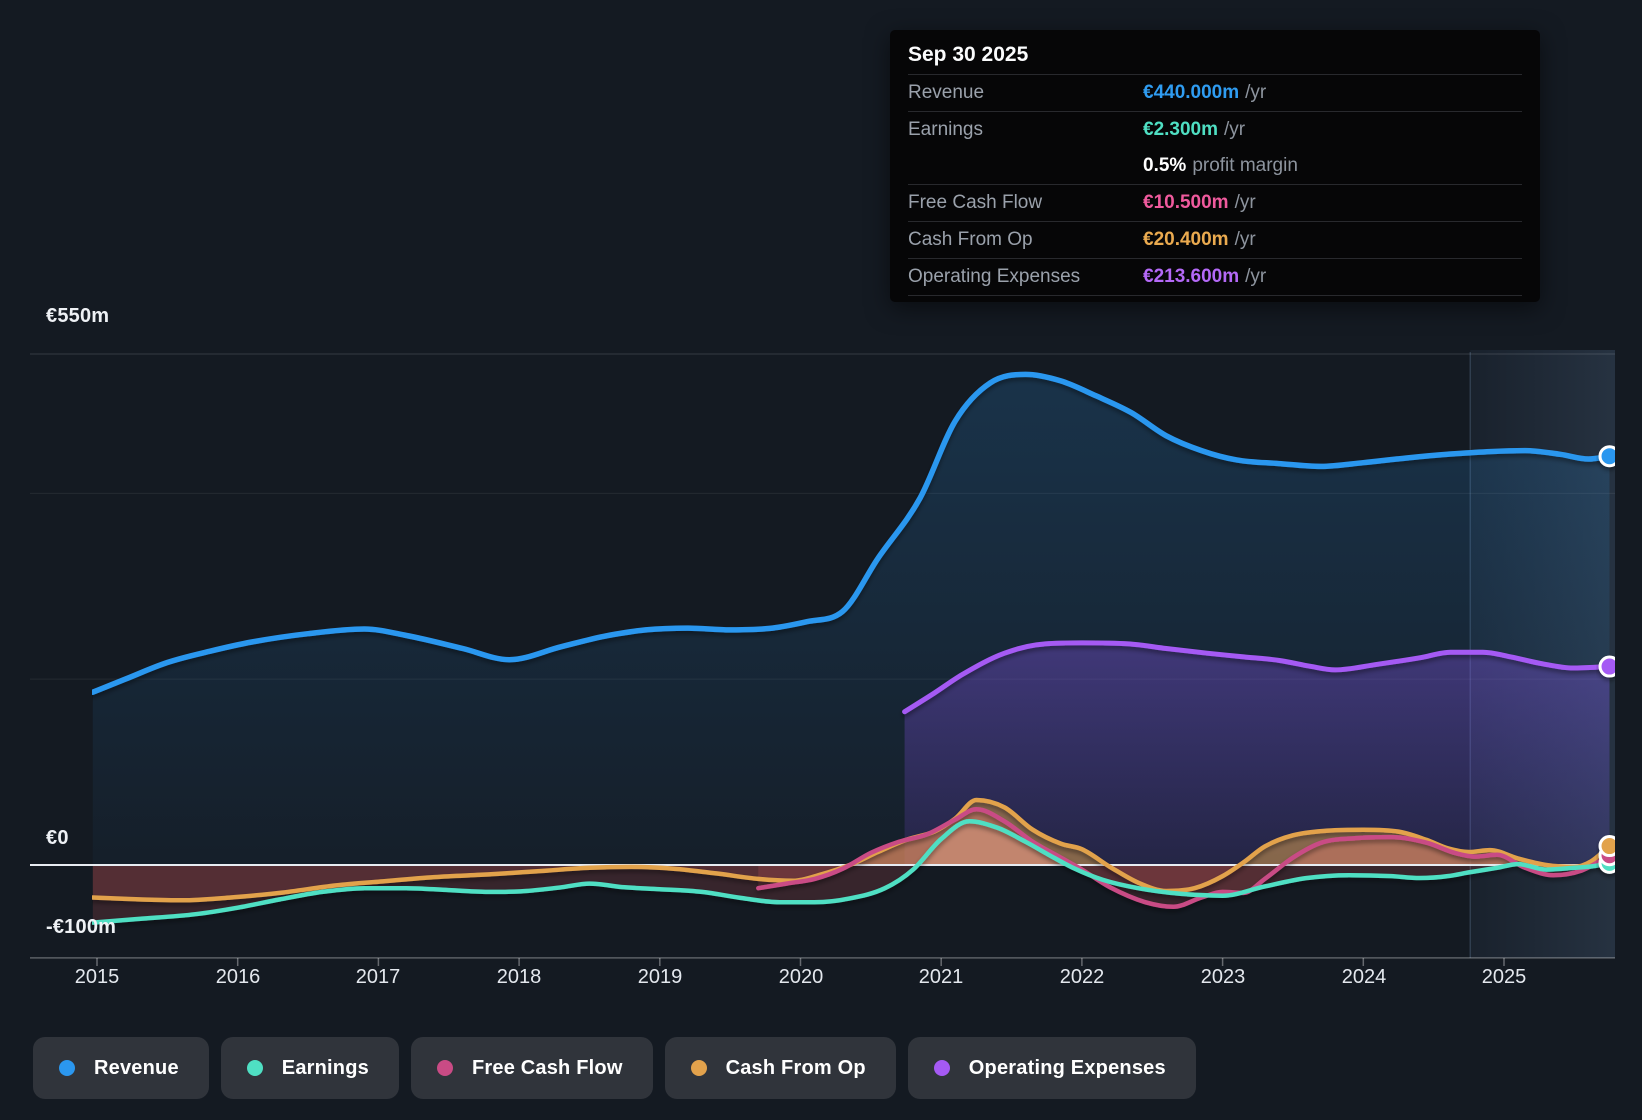  Describe the element at coordinates (945, 129) in the screenshot. I see `tooltip-label: Earnings` at that location.